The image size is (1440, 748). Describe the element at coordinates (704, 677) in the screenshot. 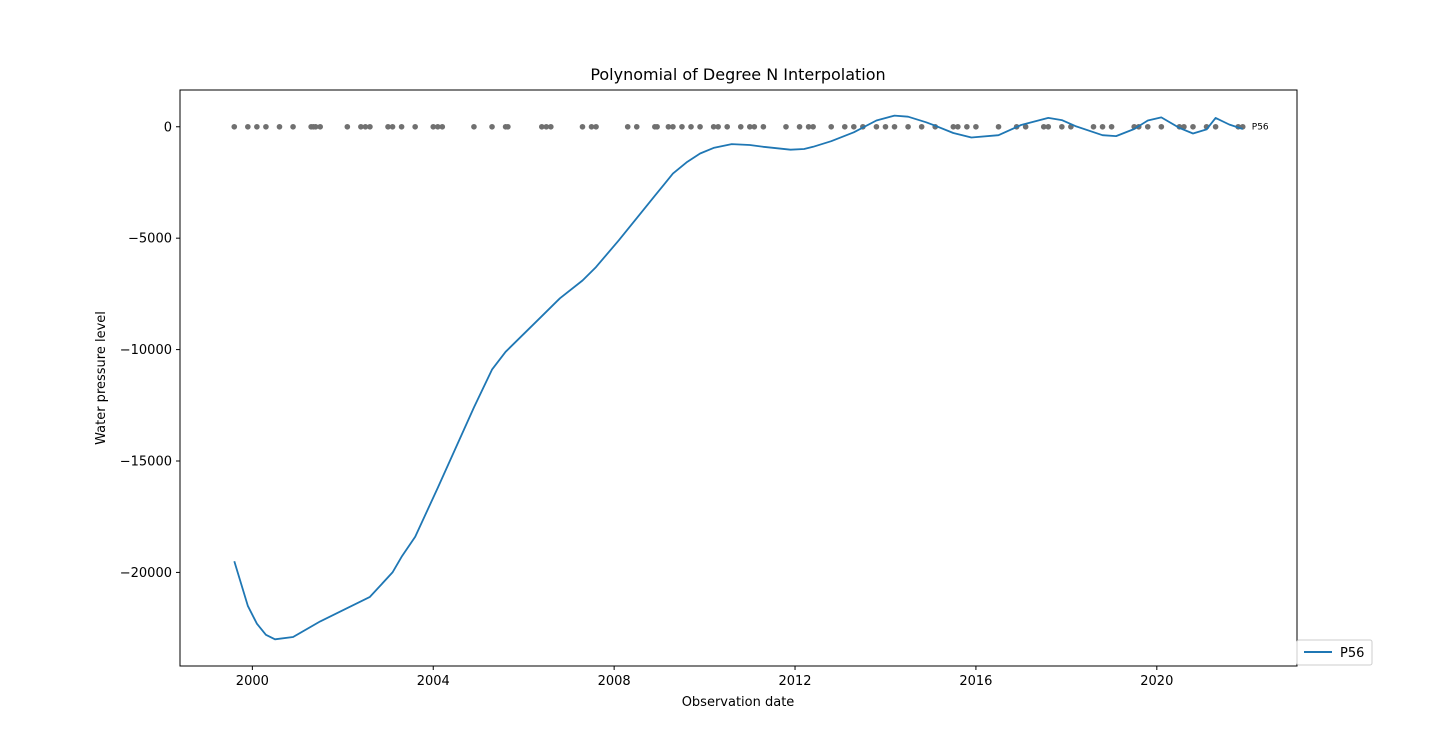

I see `x-axis: 2000 2004 2008 2012 2016 2020` at that location.